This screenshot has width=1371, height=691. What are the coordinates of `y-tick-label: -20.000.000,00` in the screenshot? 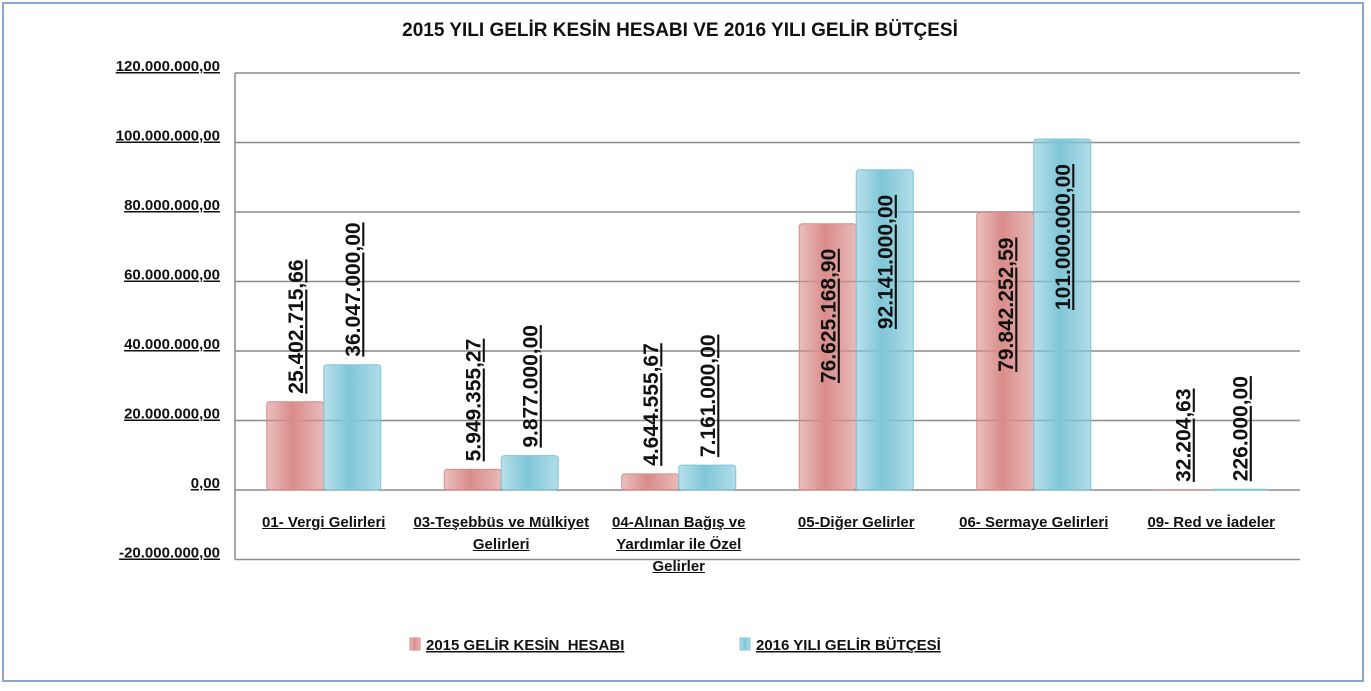 It's located at (169, 553).